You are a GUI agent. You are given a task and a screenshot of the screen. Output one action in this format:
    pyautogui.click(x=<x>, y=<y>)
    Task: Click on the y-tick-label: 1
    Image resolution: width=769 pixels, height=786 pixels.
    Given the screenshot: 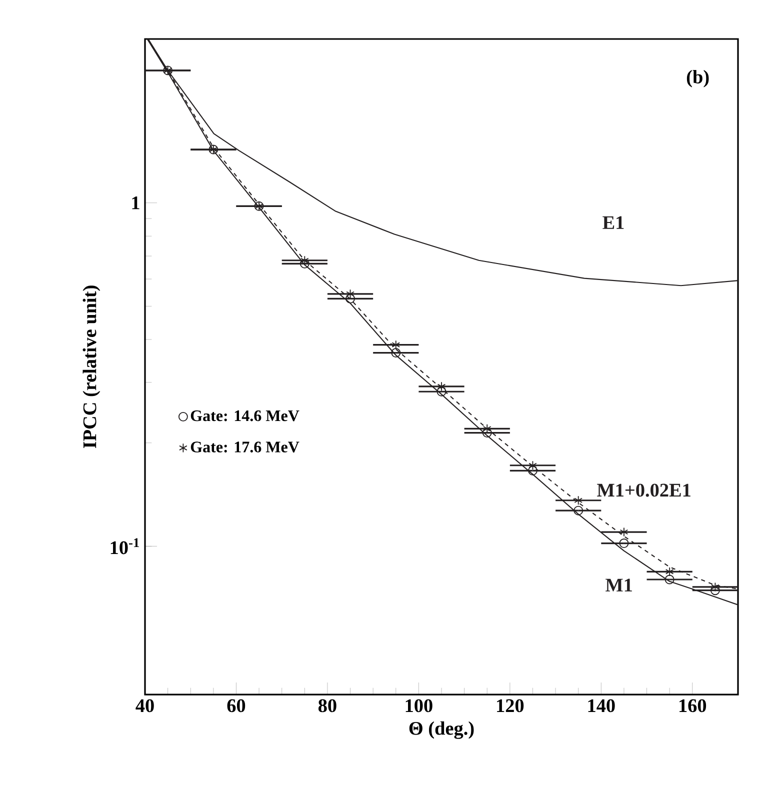 What is the action you would take?
    pyautogui.click(x=136, y=203)
    